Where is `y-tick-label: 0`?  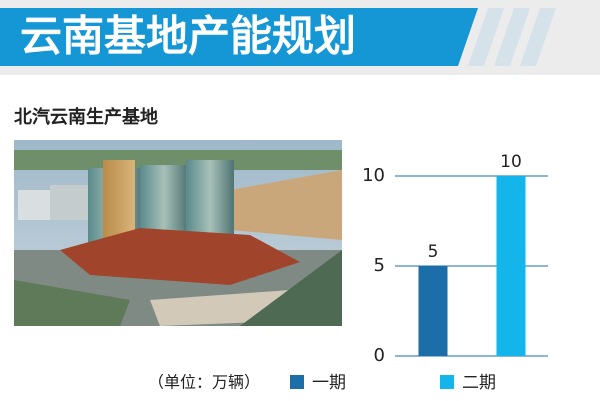 y-tick-label: 0 is located at coordinates (379, 355).